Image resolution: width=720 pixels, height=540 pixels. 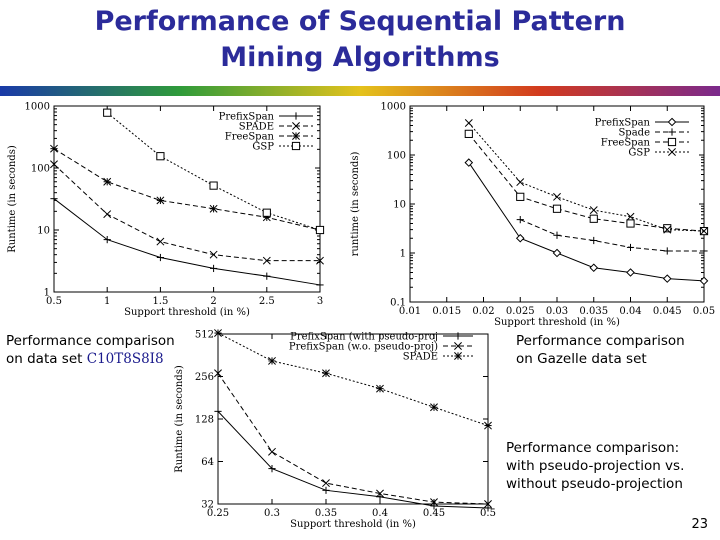 What do you see at coordinates (179, 419) in the screenshot?
I see `y-axis-label: Runtime (in seconds)` at bounding box center [179, 419].